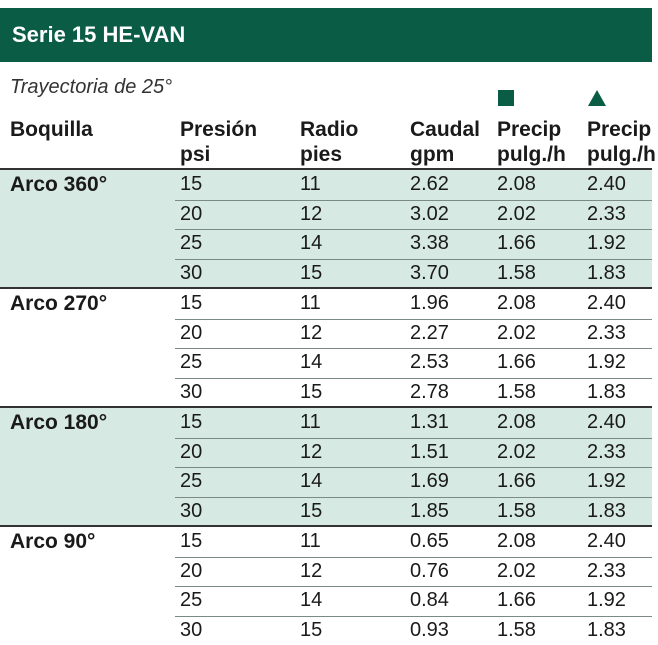  I want to click on group-label: Arco 180°, so click(59, 422).